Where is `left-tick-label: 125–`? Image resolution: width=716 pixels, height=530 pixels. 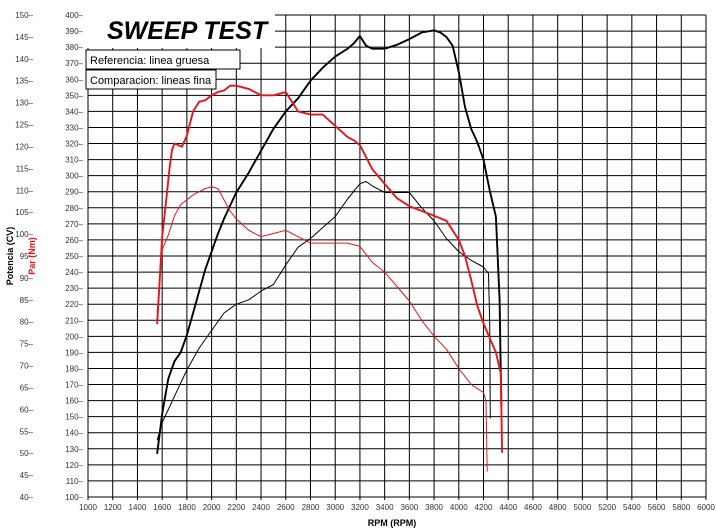
left-tick-label: 125– is located at coordinates (24, 125).